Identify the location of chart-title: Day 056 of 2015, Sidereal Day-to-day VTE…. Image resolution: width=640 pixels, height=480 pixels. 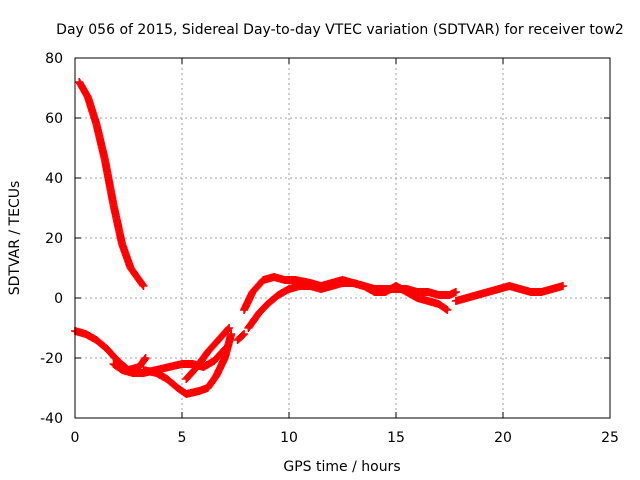
(340, 30).